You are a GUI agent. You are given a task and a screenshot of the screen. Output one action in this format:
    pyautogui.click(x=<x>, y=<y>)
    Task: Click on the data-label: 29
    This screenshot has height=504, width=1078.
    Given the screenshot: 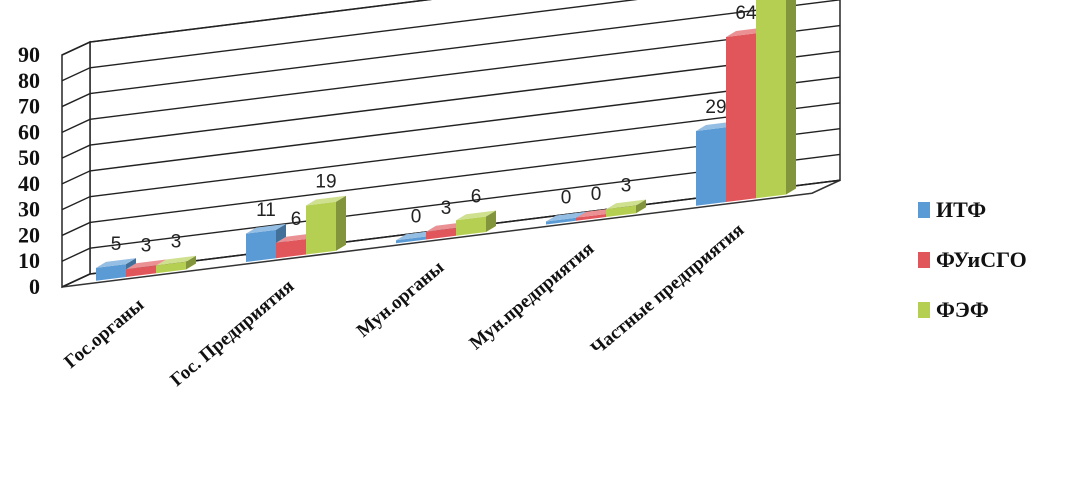 What is the action you would take?
    pyautogui.click(x=715, y=107)
    